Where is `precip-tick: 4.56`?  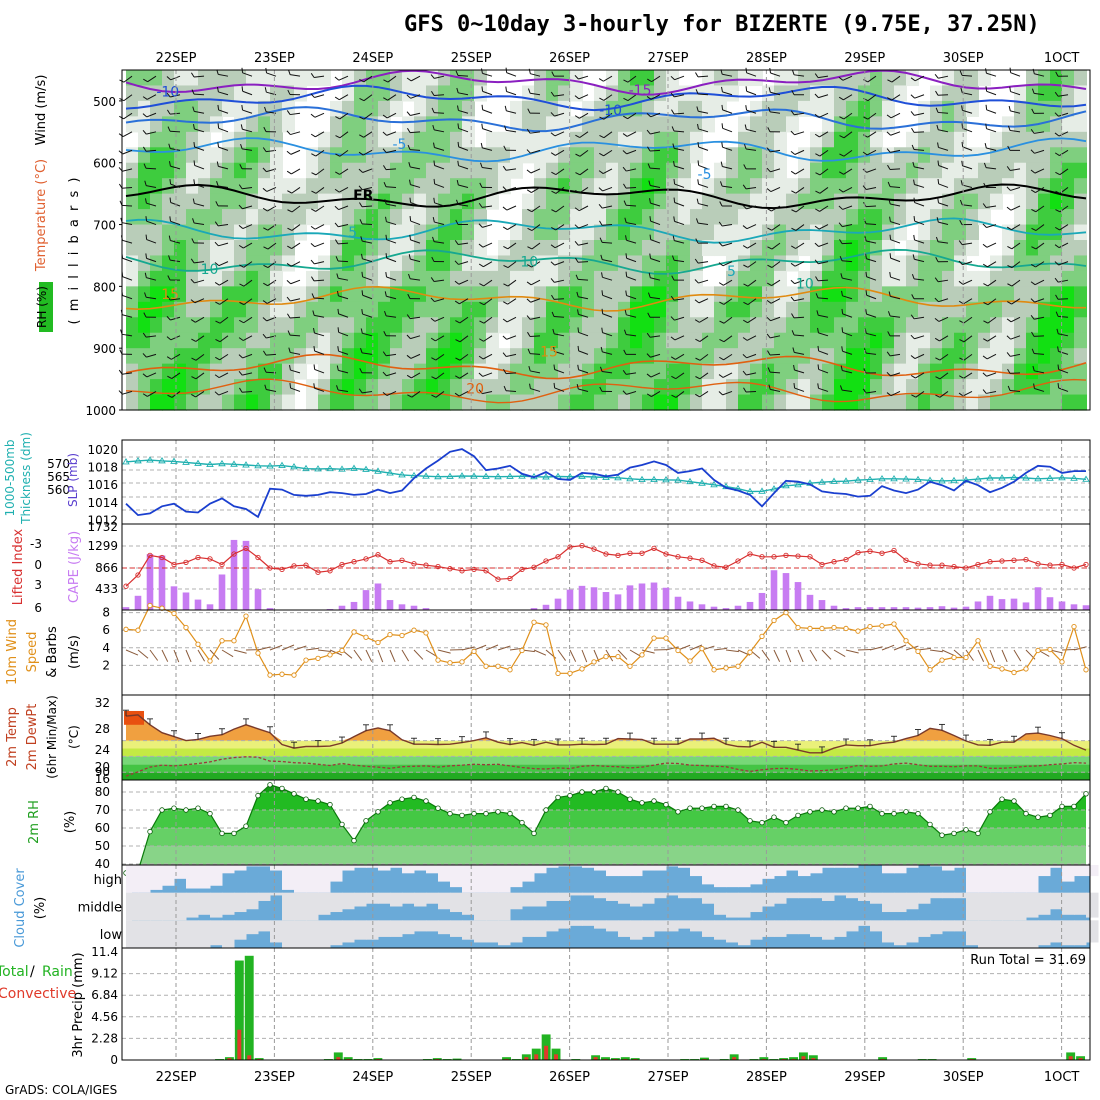 precip-tick: 4.56 is located at coordinates (104, 1017).